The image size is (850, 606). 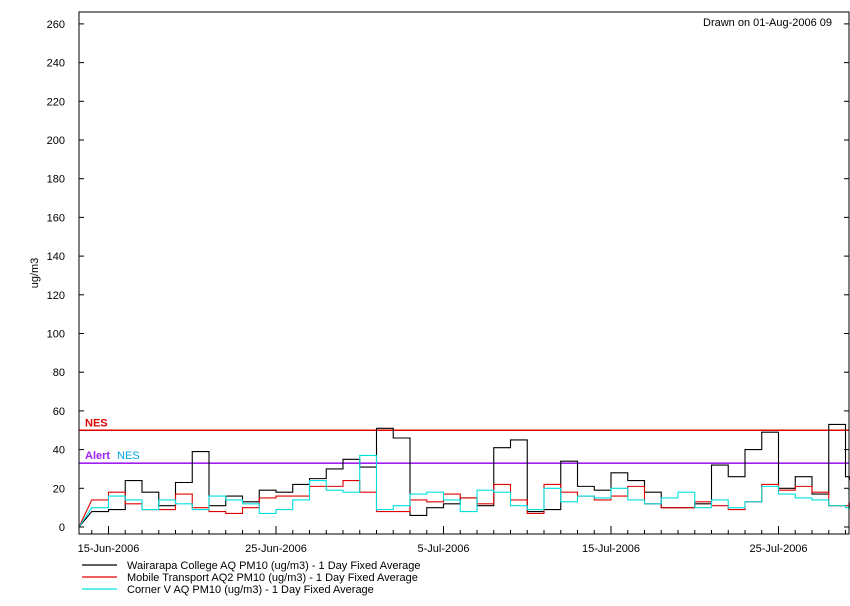 I want to click on y-tick-label: 220, so click(x=56, y=102).